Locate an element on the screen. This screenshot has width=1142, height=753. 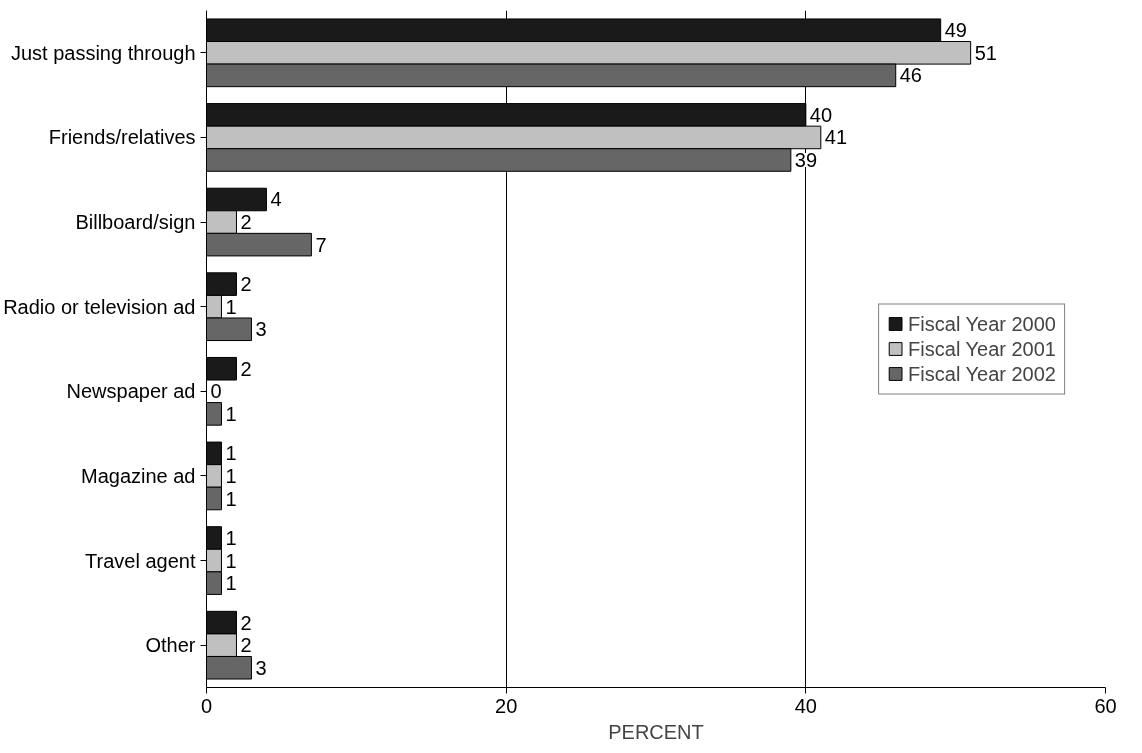
data-label: 7 is located at coordinates (321, 244).